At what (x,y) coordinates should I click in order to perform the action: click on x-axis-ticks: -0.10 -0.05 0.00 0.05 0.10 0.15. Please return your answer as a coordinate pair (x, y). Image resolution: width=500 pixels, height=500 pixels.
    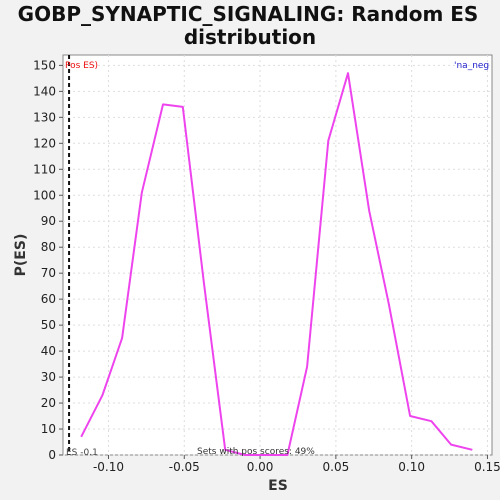
    Looking at the image, I should click on (296, 464).